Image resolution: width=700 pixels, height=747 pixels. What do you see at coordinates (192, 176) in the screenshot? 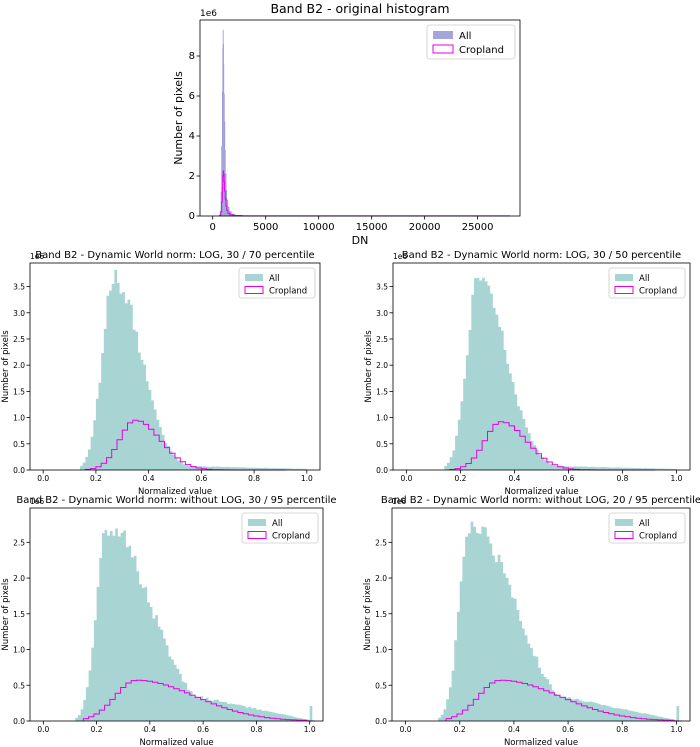
I see `y-tick-label: 2` at bounding box center [192, 176].